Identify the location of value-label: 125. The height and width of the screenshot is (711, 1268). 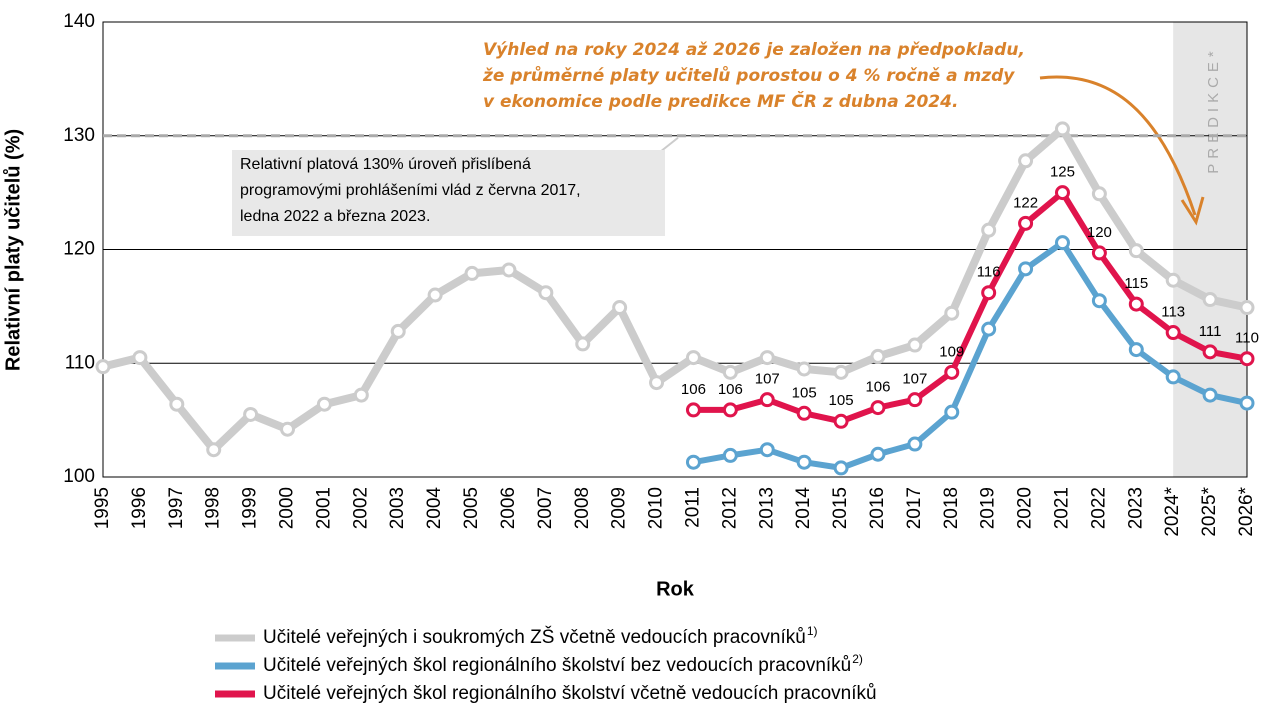
(1062, 172).